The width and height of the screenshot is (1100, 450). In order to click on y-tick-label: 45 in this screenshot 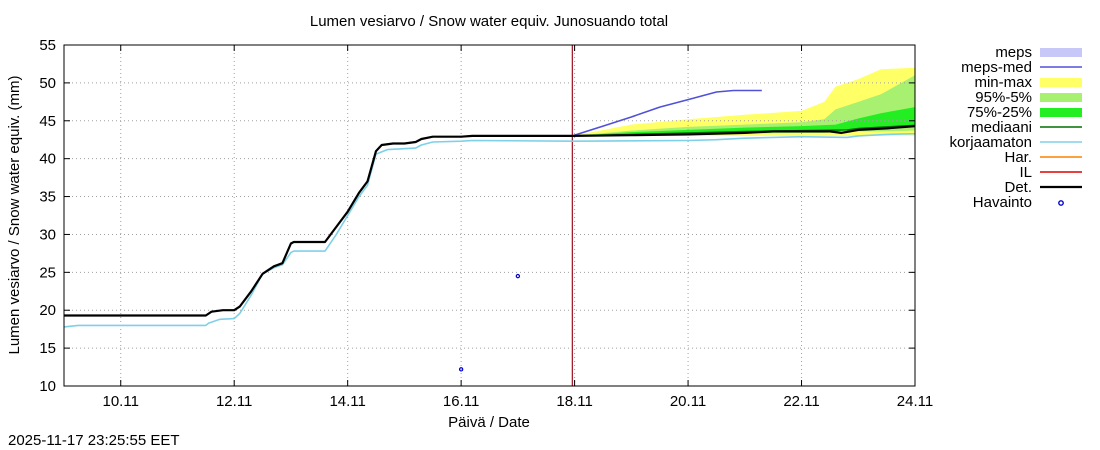, I will do `click(47, 121)`.